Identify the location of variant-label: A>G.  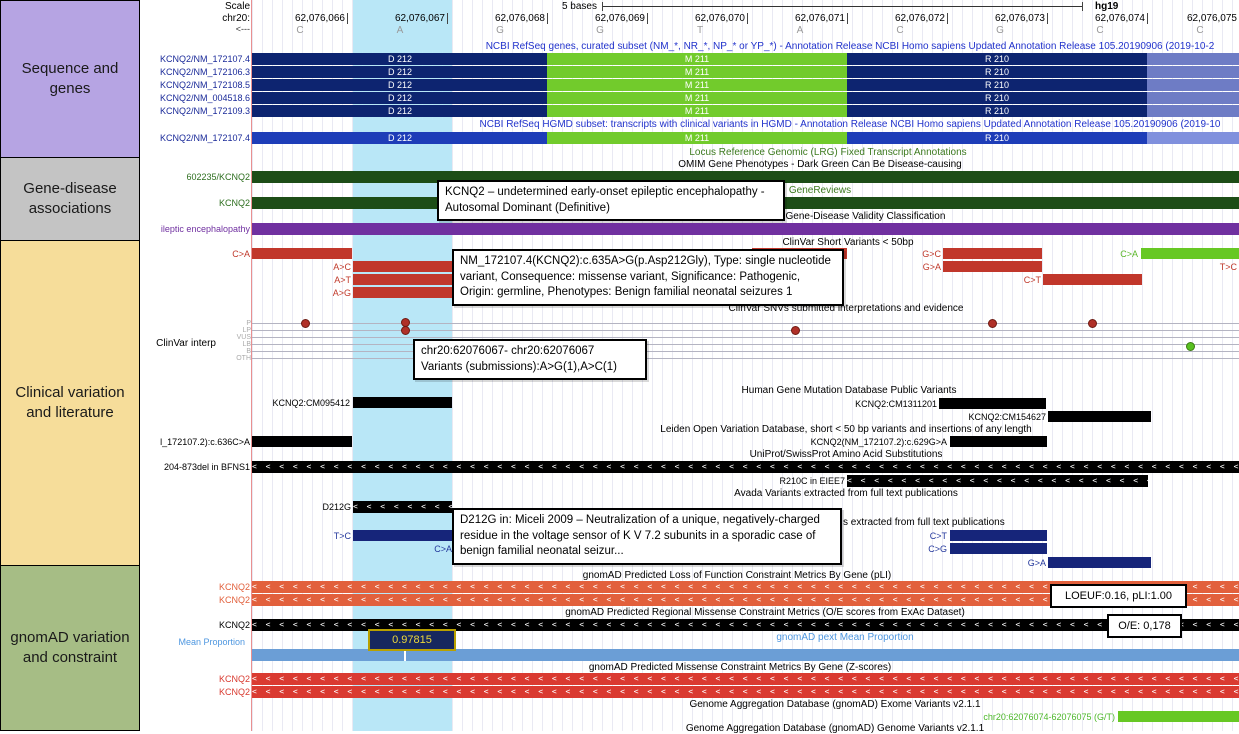
(341, 293).